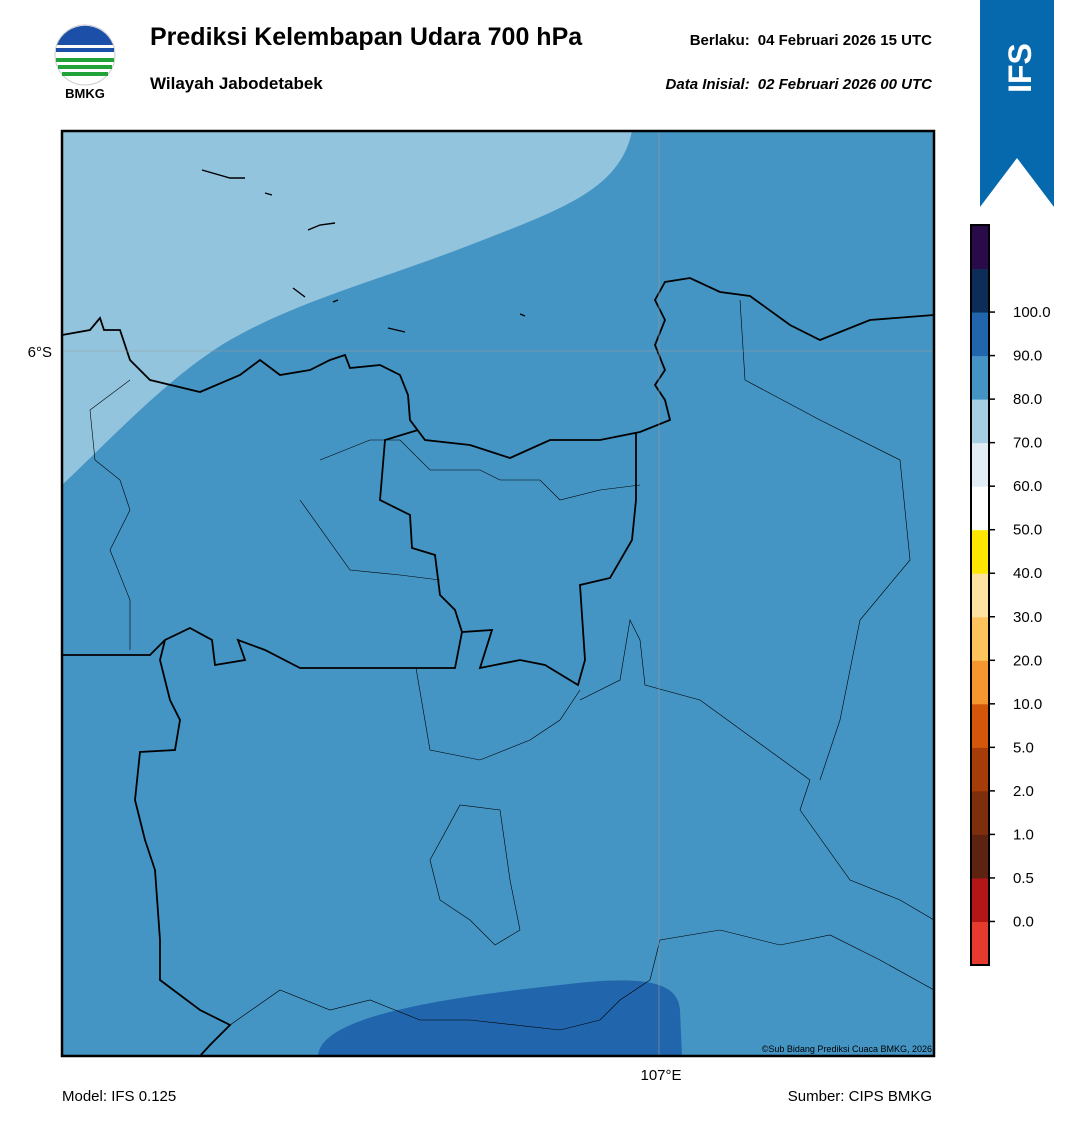 This screenshot has width=1081, height=1133. Describe the element at coordinates (85, 93) in the screenshot. I see `logo-text: BMKG` at that location.